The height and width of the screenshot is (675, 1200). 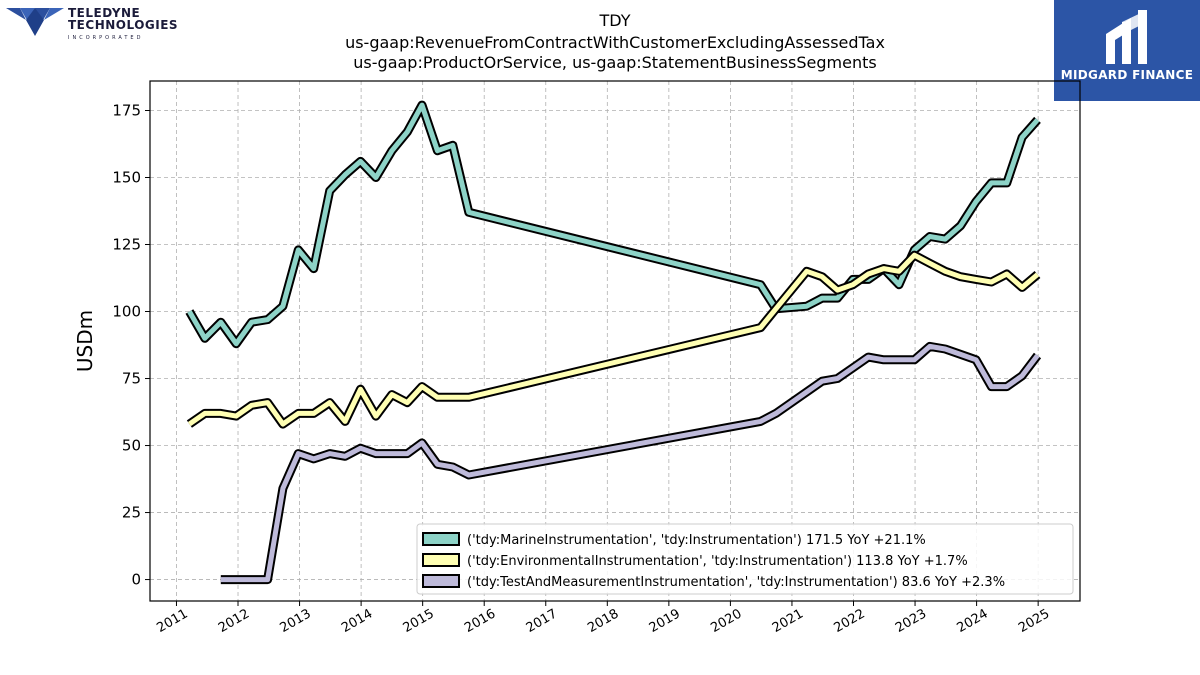 What do you see at coordinates (126, 110) in the screenshot?
I see `y-tick-label: 175` at bounding box center [126, 110].